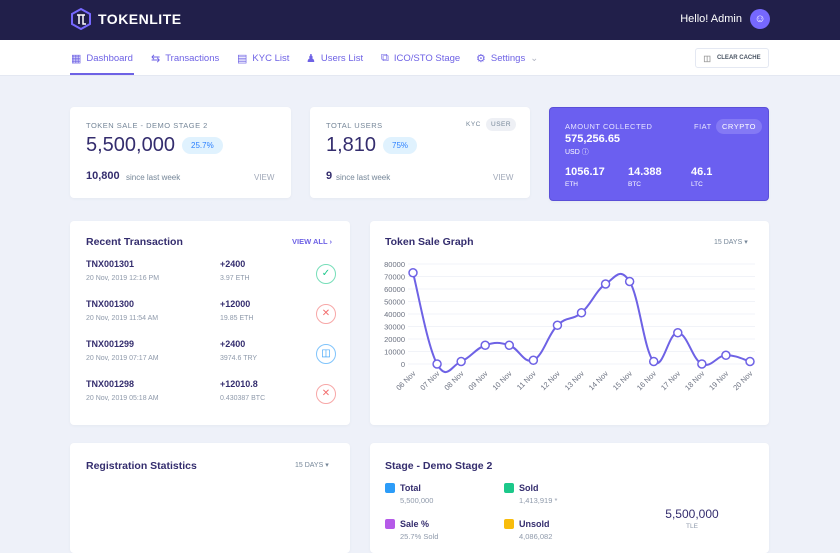 The height and width of the screenshot is (553, 840). I want to click on status-pending-icon: ◫, so click(326, 354).